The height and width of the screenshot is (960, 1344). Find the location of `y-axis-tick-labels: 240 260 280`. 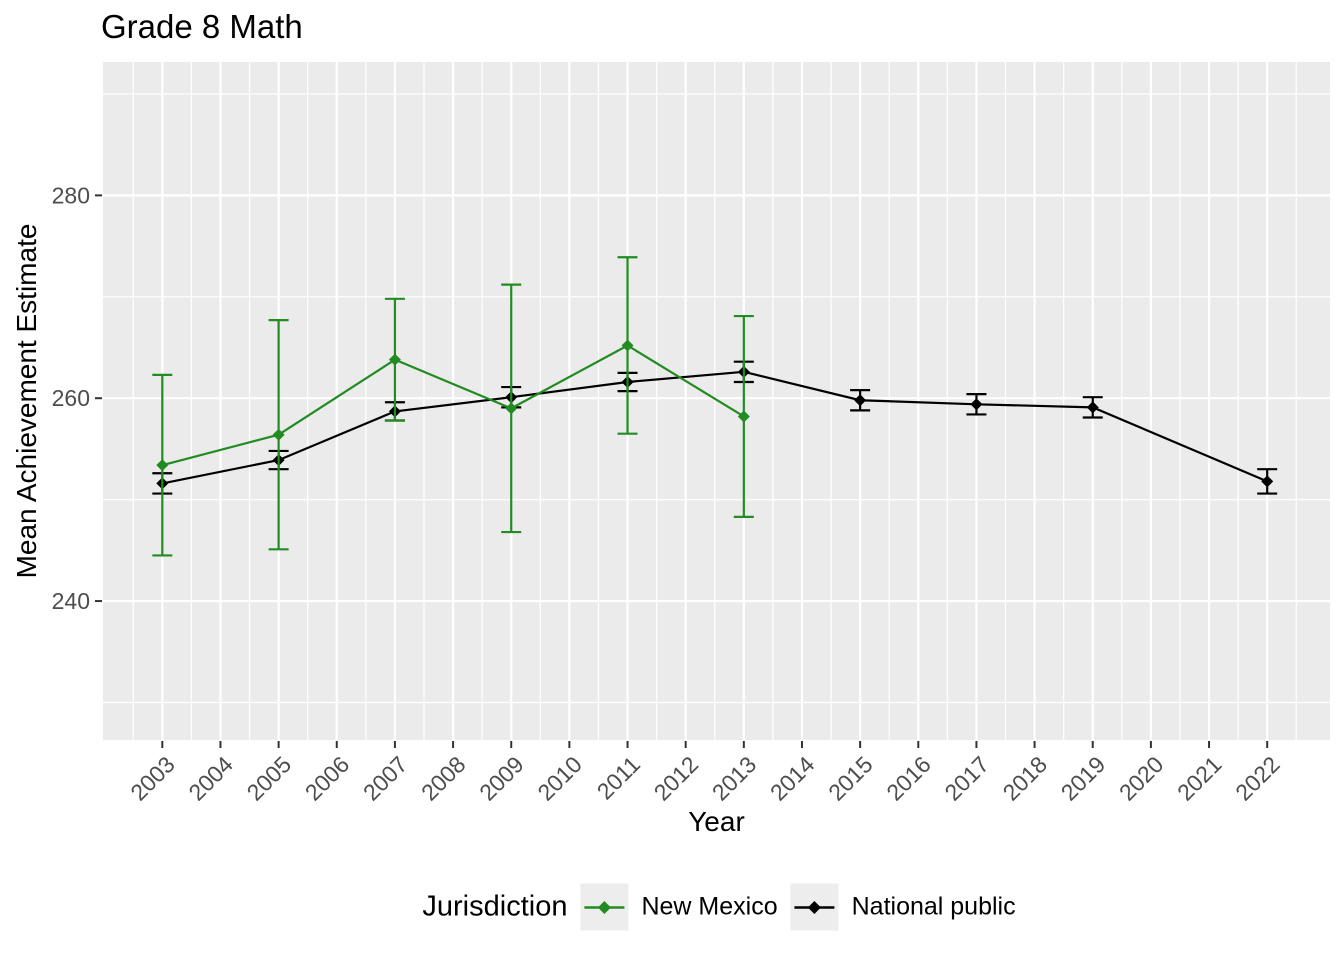

y-axis-tick-labels: 240 260 280 is located at coordinates (71, 398).